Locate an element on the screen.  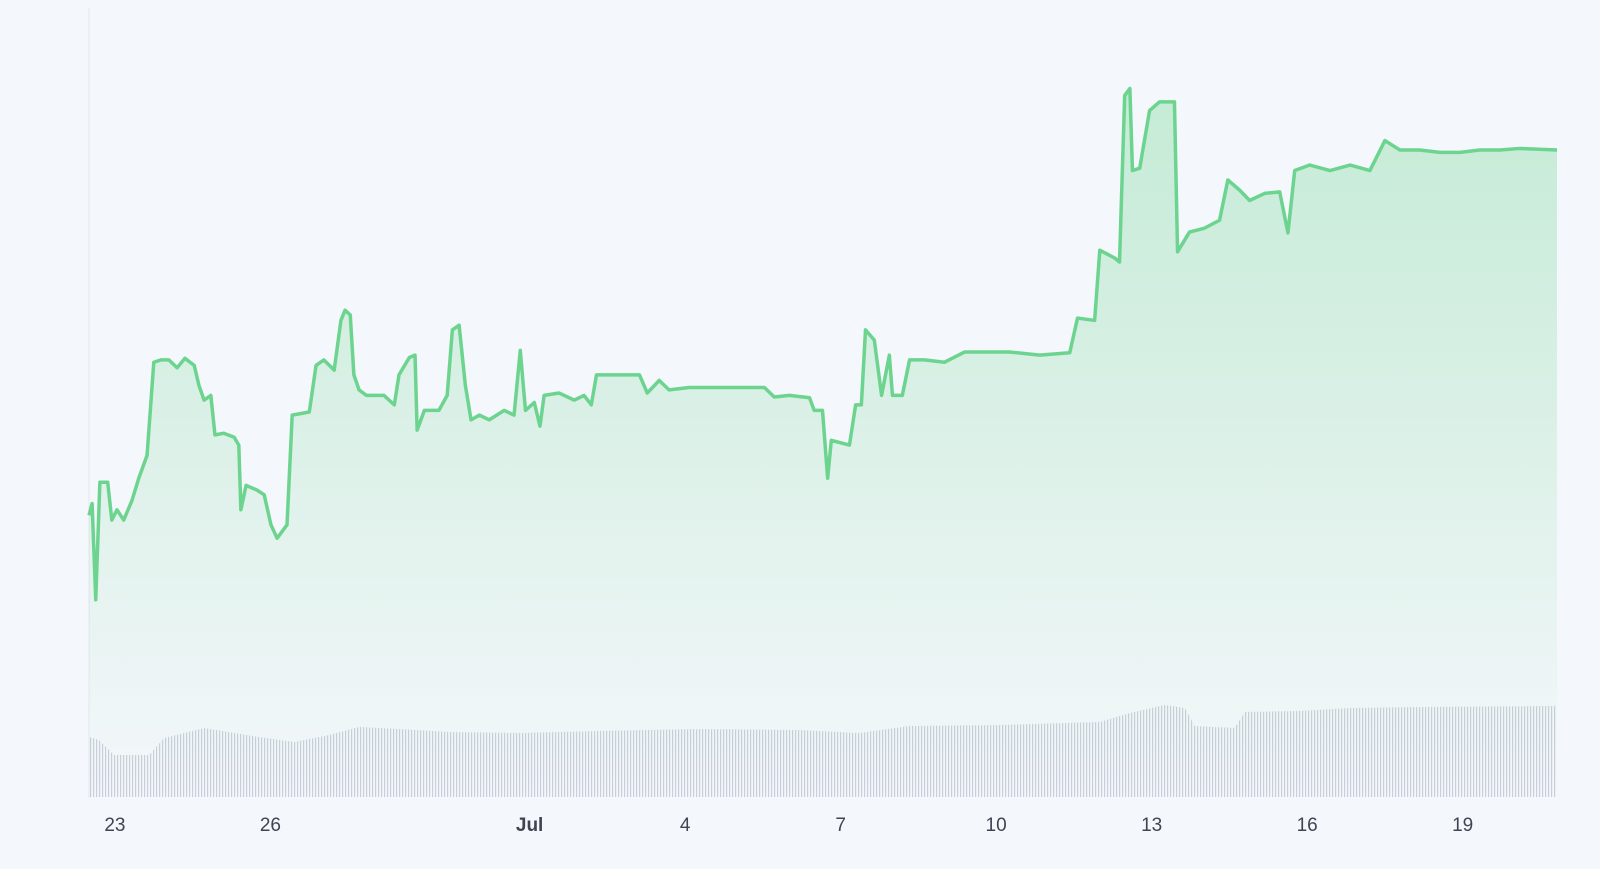
x-tick-label: 16 is located at coordinates (1307, 825).